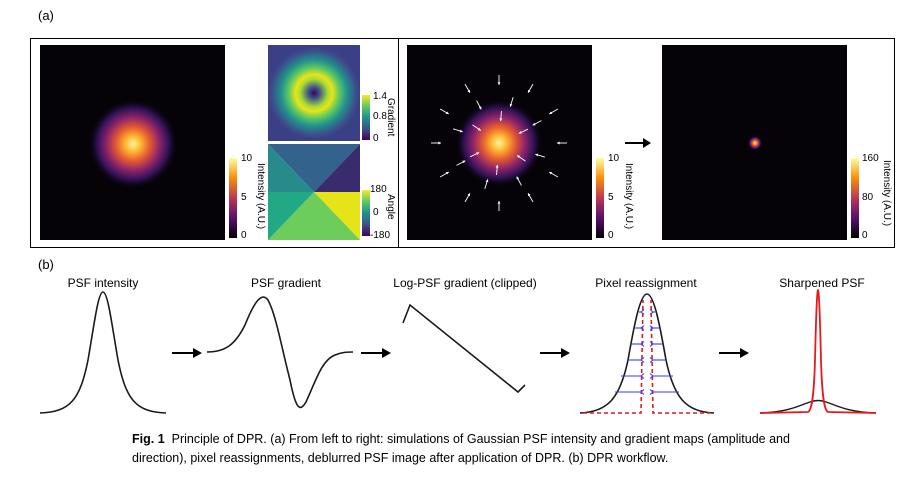  Describe the element at coordinates (244, 197) in the screenshot. I see `cbar1-mid: 5` at that location.